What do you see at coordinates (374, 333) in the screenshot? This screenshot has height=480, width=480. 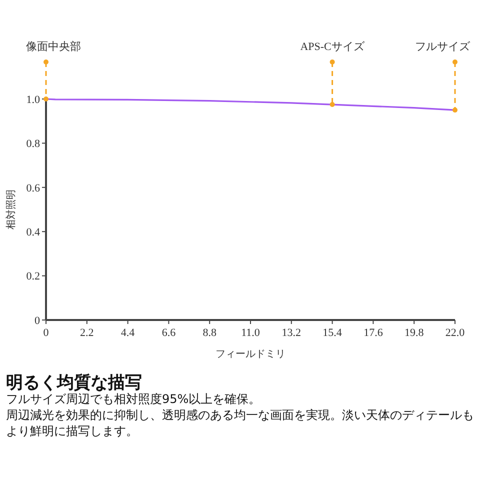 I see `x-tick-label: 17.6` at bounding box center [374, 333].